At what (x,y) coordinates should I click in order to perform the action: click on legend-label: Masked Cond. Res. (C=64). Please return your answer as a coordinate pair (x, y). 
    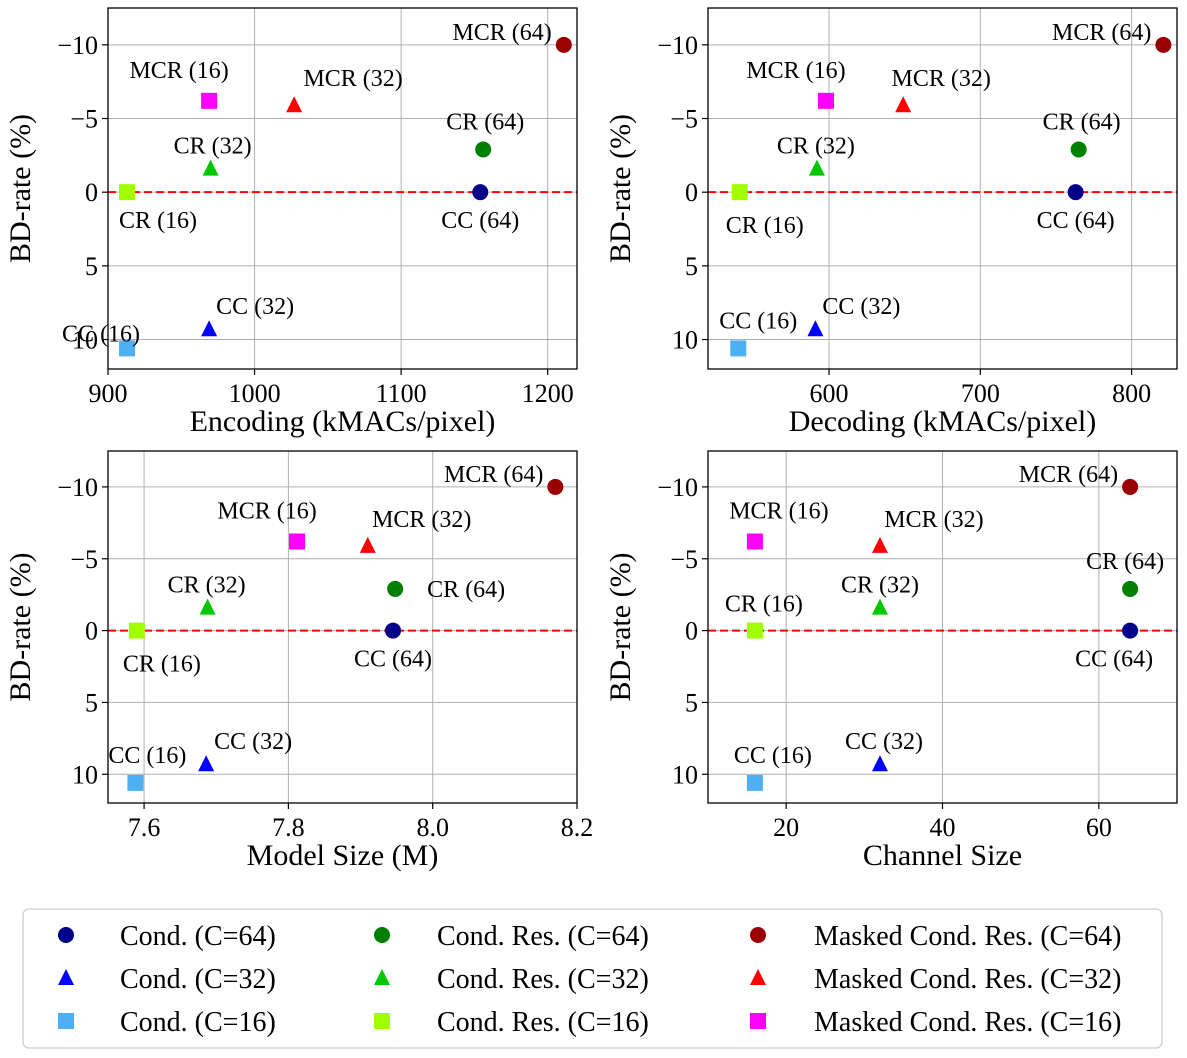
    Looking at the image, I should click on (967, 936).